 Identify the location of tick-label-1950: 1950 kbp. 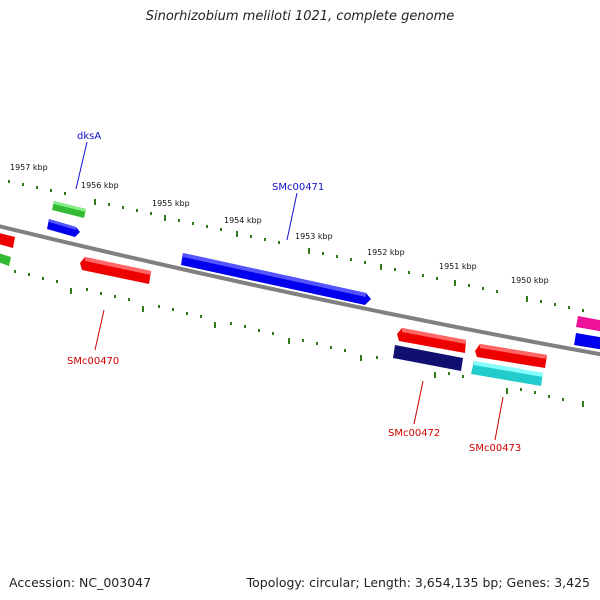
(530, 280).